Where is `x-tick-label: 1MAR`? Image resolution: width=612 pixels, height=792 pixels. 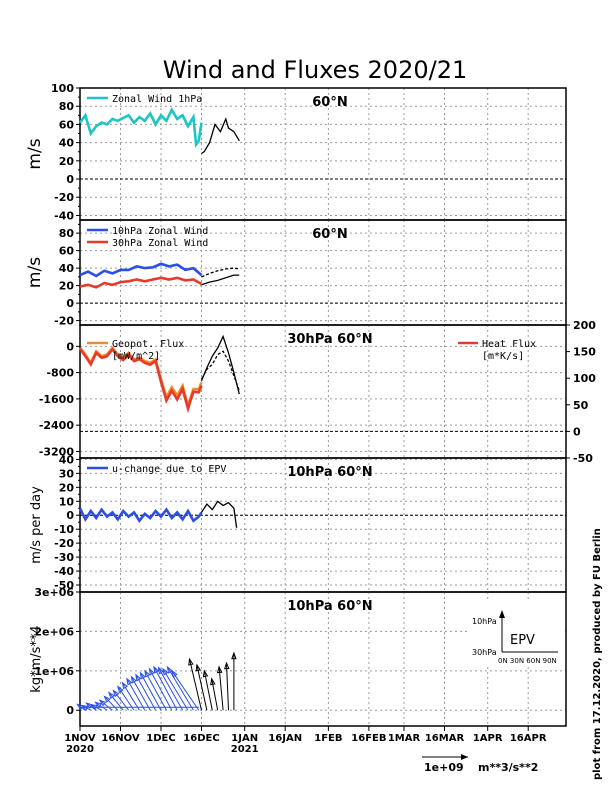
x-tick-label: 1MAR is located at coordinates (404, 738).